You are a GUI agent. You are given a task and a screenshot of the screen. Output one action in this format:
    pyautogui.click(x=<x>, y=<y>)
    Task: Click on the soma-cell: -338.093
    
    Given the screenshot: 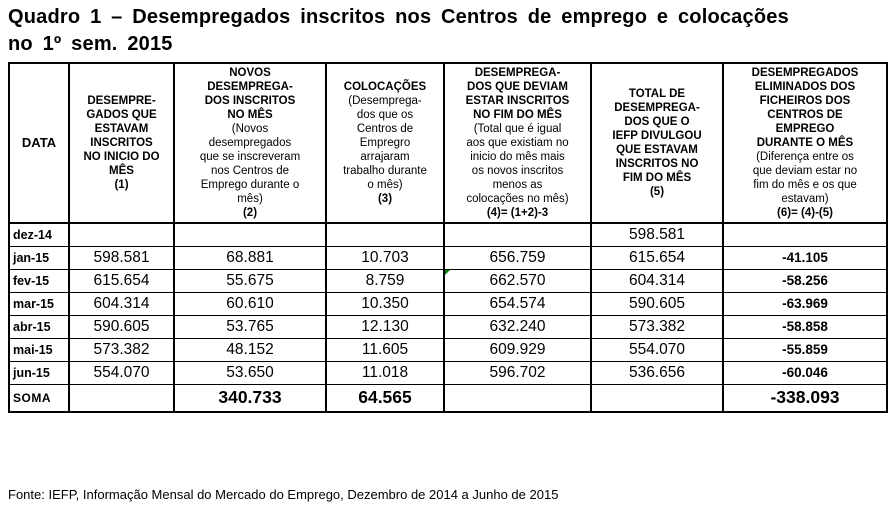 What is the action you would take?
    pyautogui.click(x=805, y=398)
    